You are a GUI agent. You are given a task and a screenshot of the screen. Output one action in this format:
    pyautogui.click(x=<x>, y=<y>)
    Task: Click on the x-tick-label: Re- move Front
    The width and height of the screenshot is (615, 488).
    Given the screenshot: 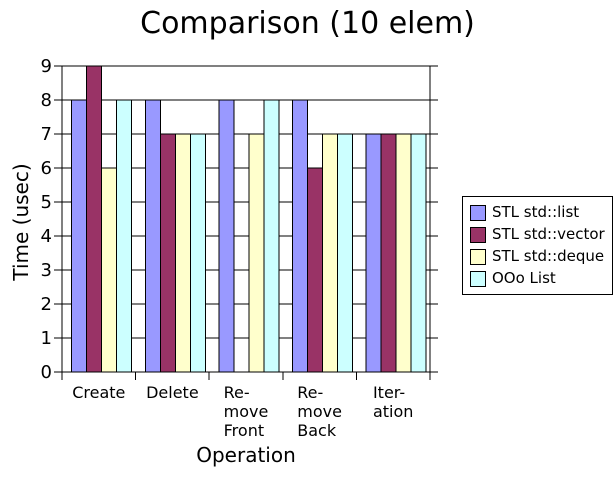 What is the action you would take?
    pyautogui.click(x=246, y=411)
    